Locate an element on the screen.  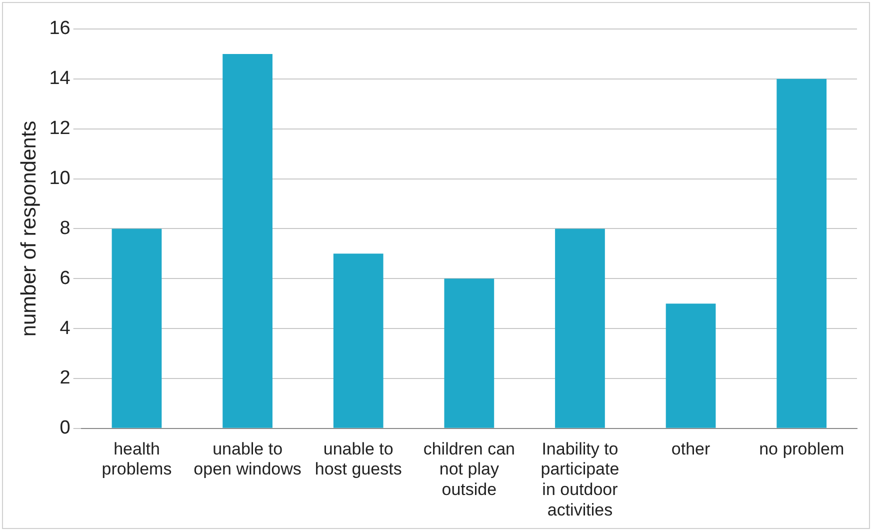
y-tick-label: 16 is located at coordinates (59, 29).